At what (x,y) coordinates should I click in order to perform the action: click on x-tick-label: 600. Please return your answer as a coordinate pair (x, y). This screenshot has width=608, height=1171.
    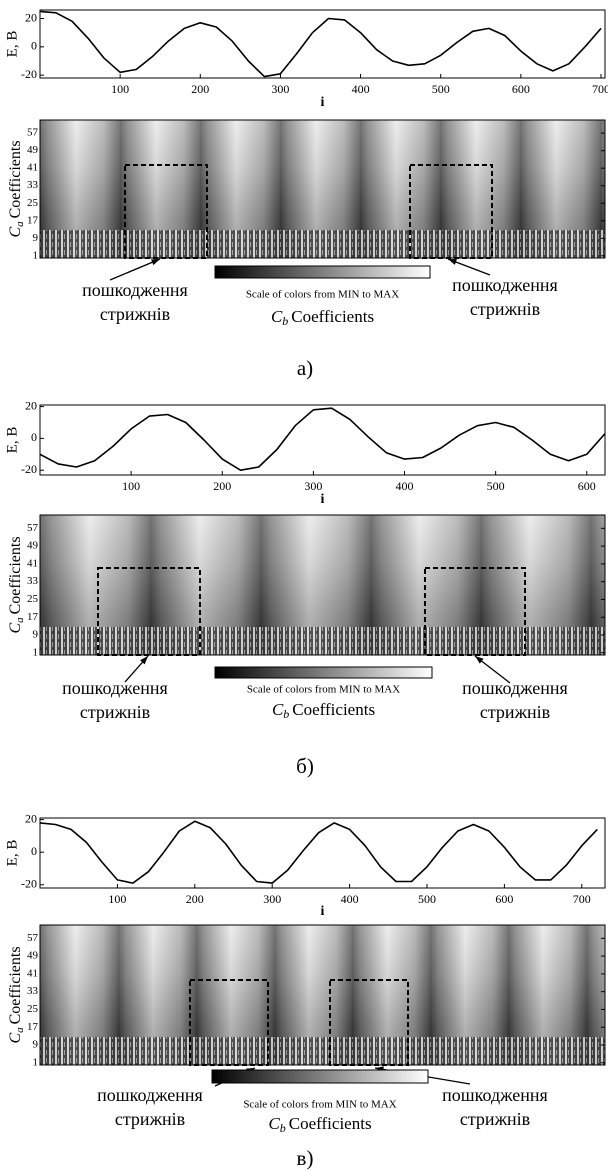
    Looking at the image, I should click on (587, 486).